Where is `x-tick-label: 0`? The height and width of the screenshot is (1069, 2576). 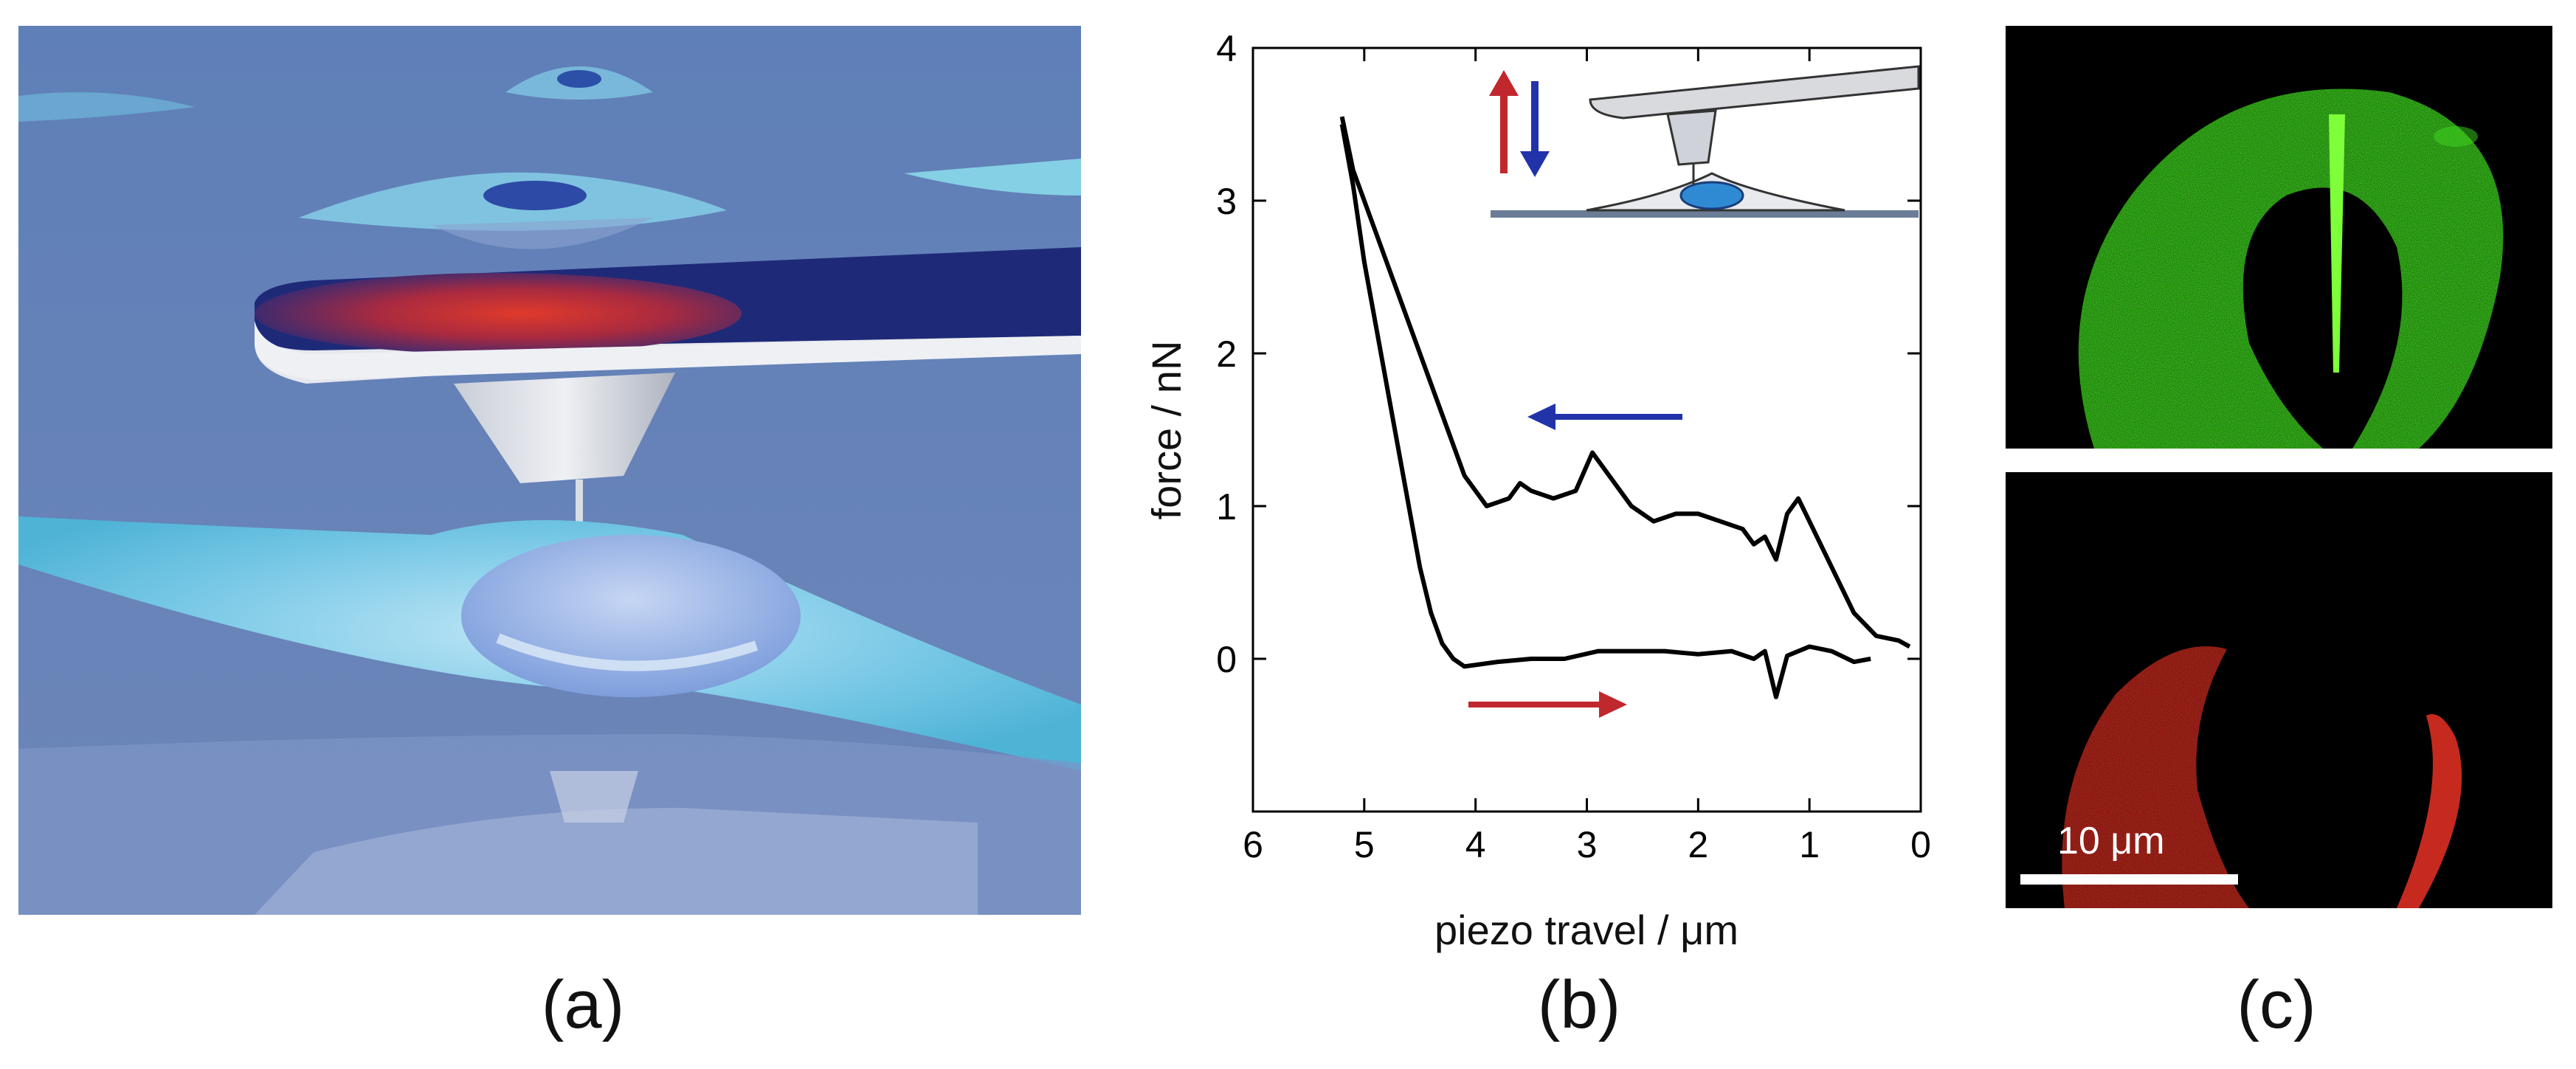 x-tick-label: 0 is located at coordinates (1920, 844).